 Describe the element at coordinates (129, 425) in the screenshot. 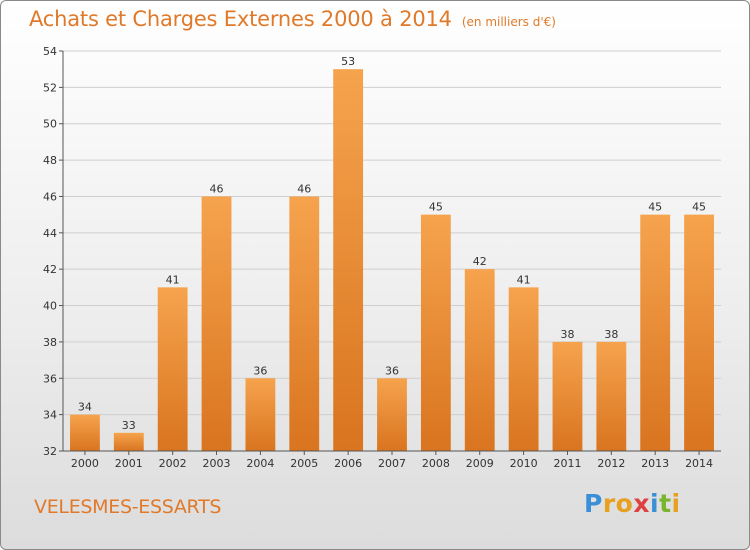

I see `data-label: 33` at that location.